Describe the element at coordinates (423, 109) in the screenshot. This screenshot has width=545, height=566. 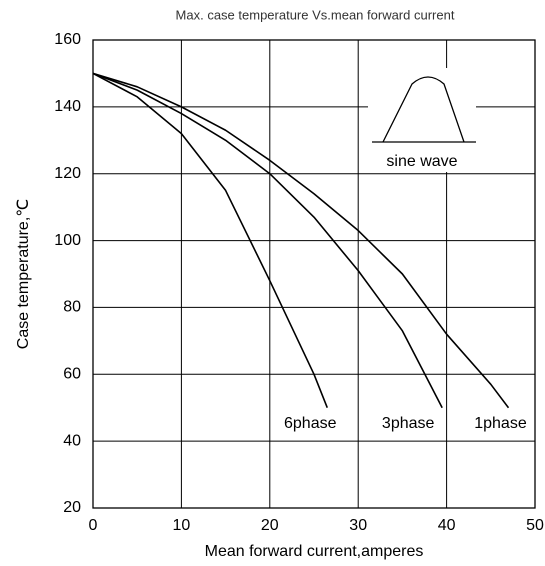
I see `sine-wave-icon` at that location.